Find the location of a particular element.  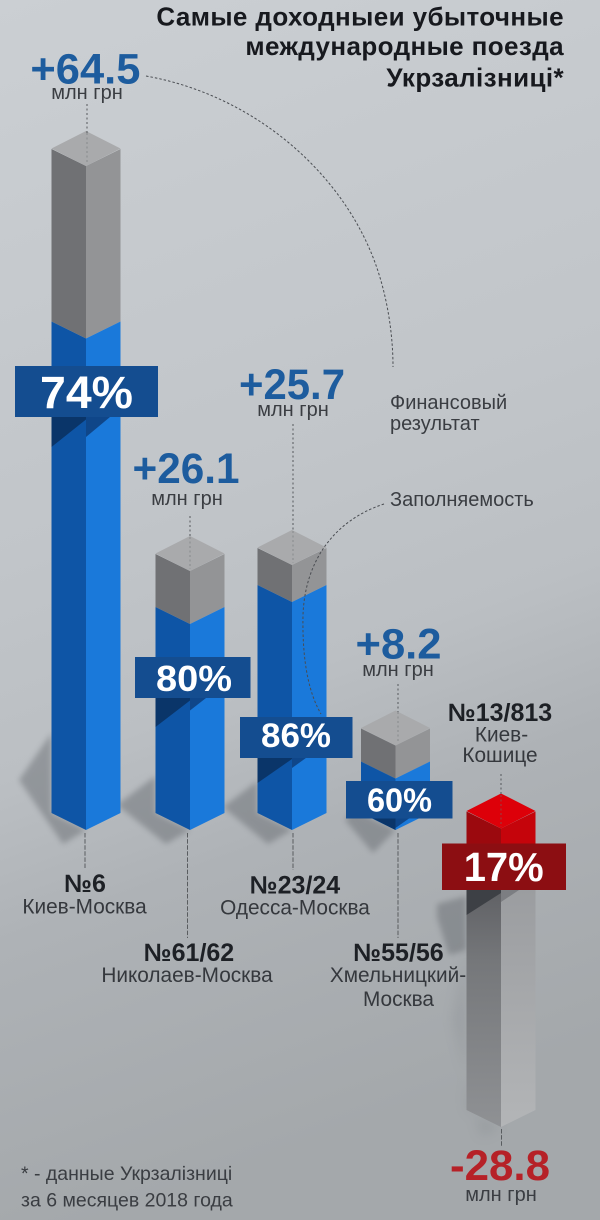

svg-text: №55/56 is located at coordinates (398, 953).